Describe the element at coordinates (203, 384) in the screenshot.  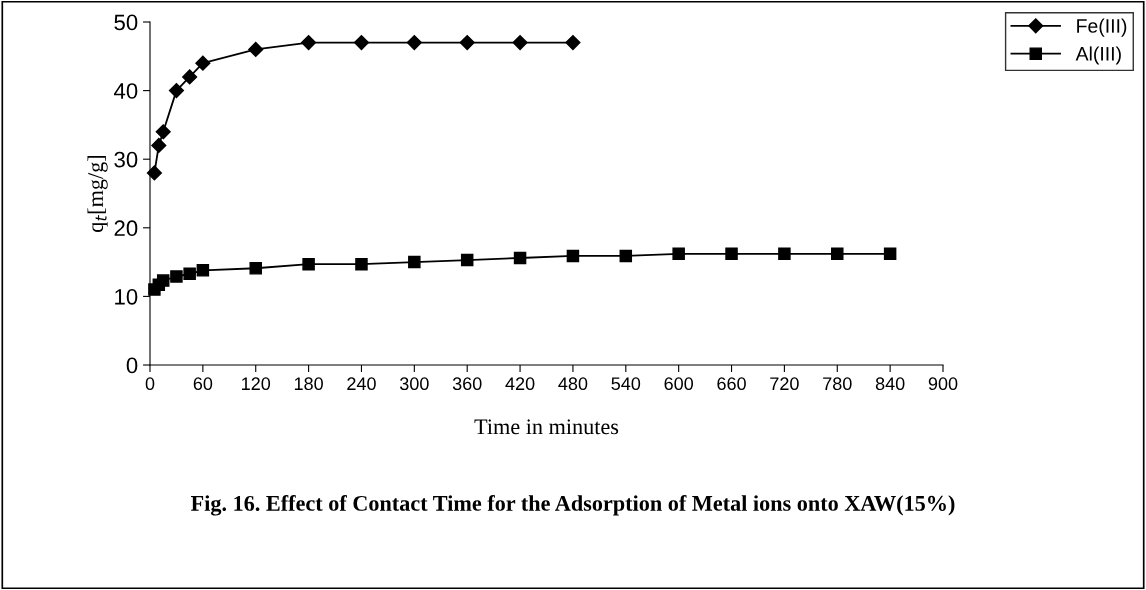
I see `x-tick-label: 60` at that location.